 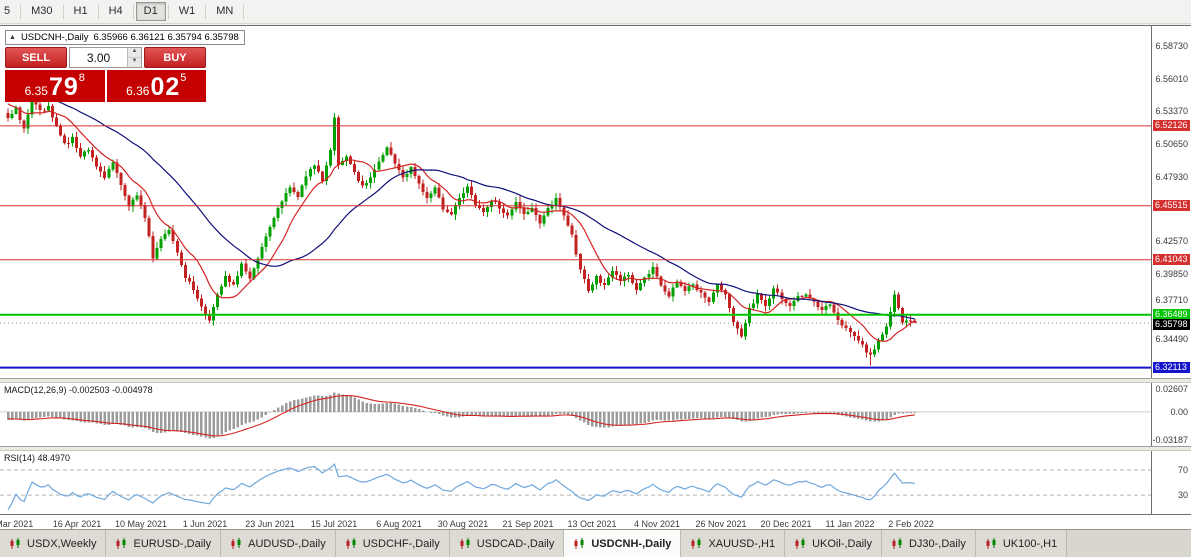 What do you see at coordinates (1171, 79) in the screenshot?
I see `price-axis-label: 6.56010` at bounding box center [1171, 79].